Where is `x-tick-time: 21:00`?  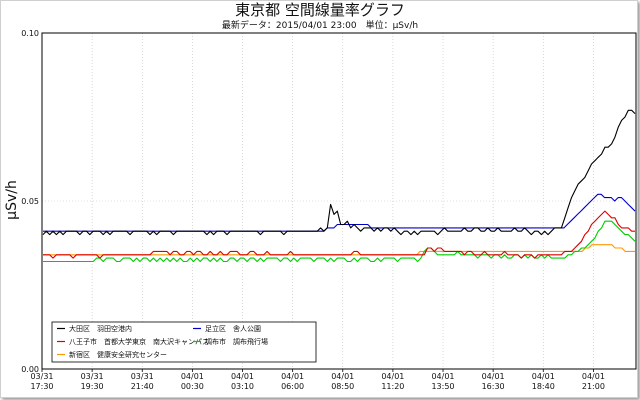
x-tick-time: 21:00 is located at coordinates (593, 386).